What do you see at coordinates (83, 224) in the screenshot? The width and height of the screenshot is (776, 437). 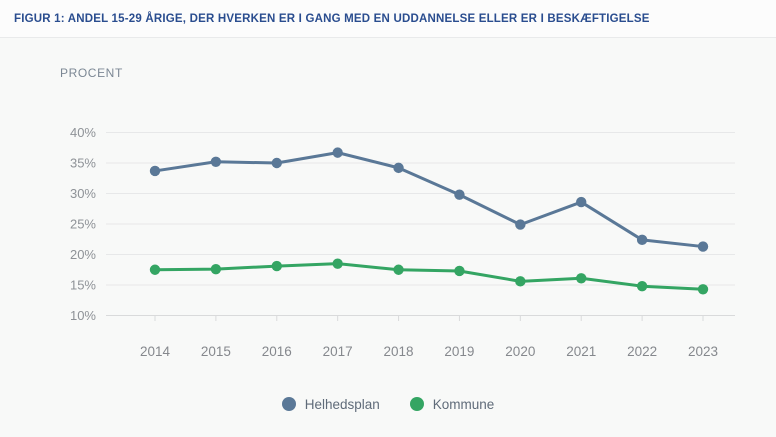 I see `y-tick-label: 25%` at bounding box center [83, 224].